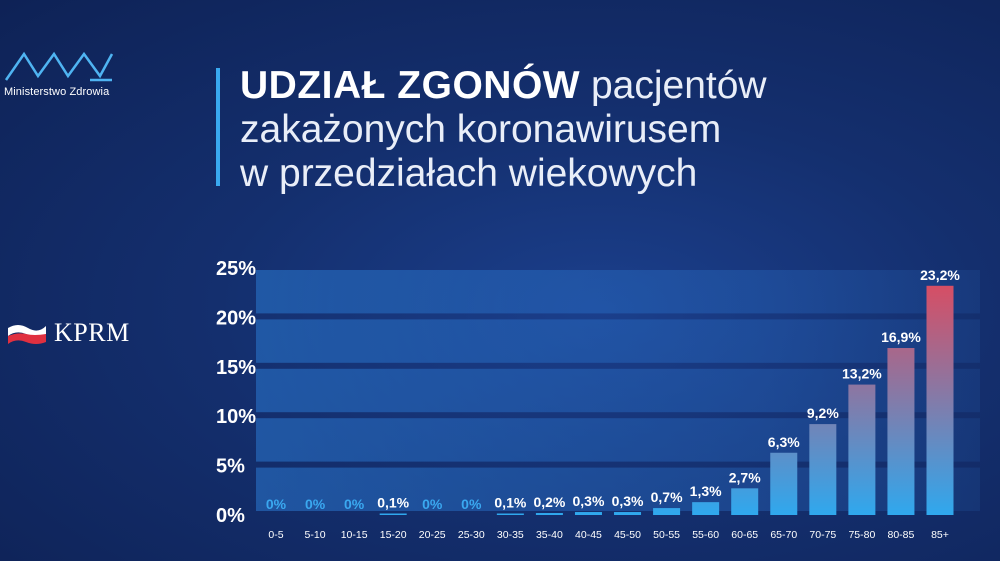  I want to click on kprm-label: KPRM, so click(92, 332).